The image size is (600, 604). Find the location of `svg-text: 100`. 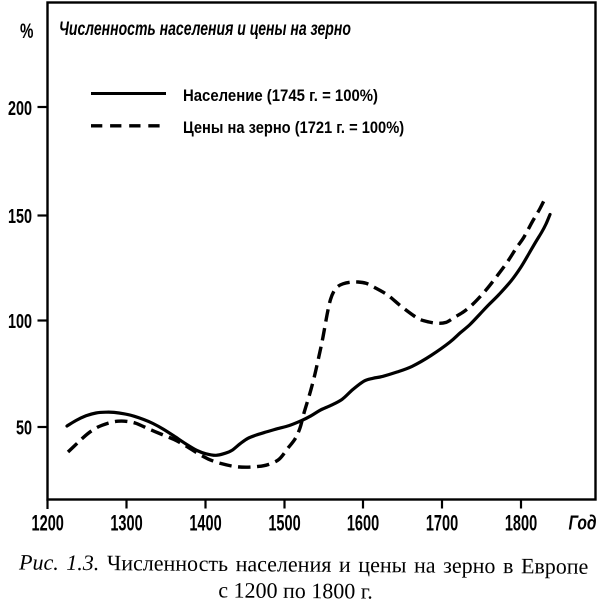

svg-text: 100 is located at coordinates (20, 321).